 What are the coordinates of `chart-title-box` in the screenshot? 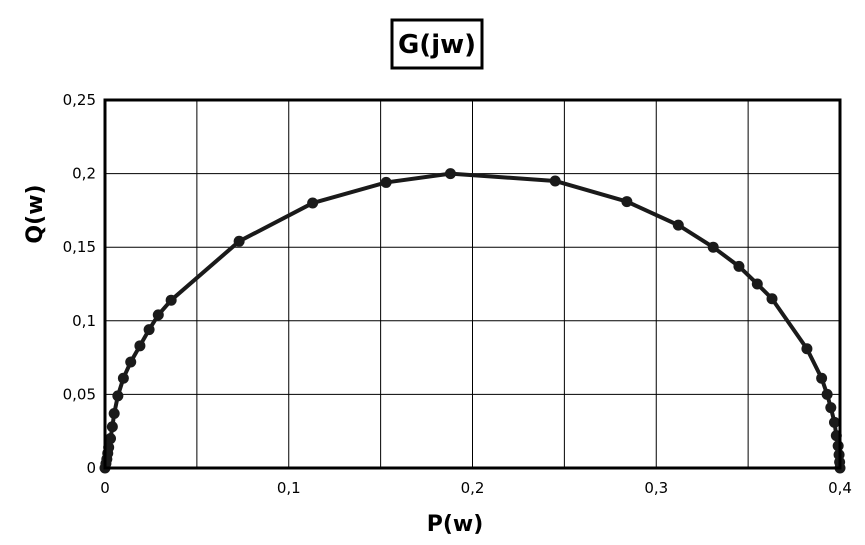 It's located at (437, 44).